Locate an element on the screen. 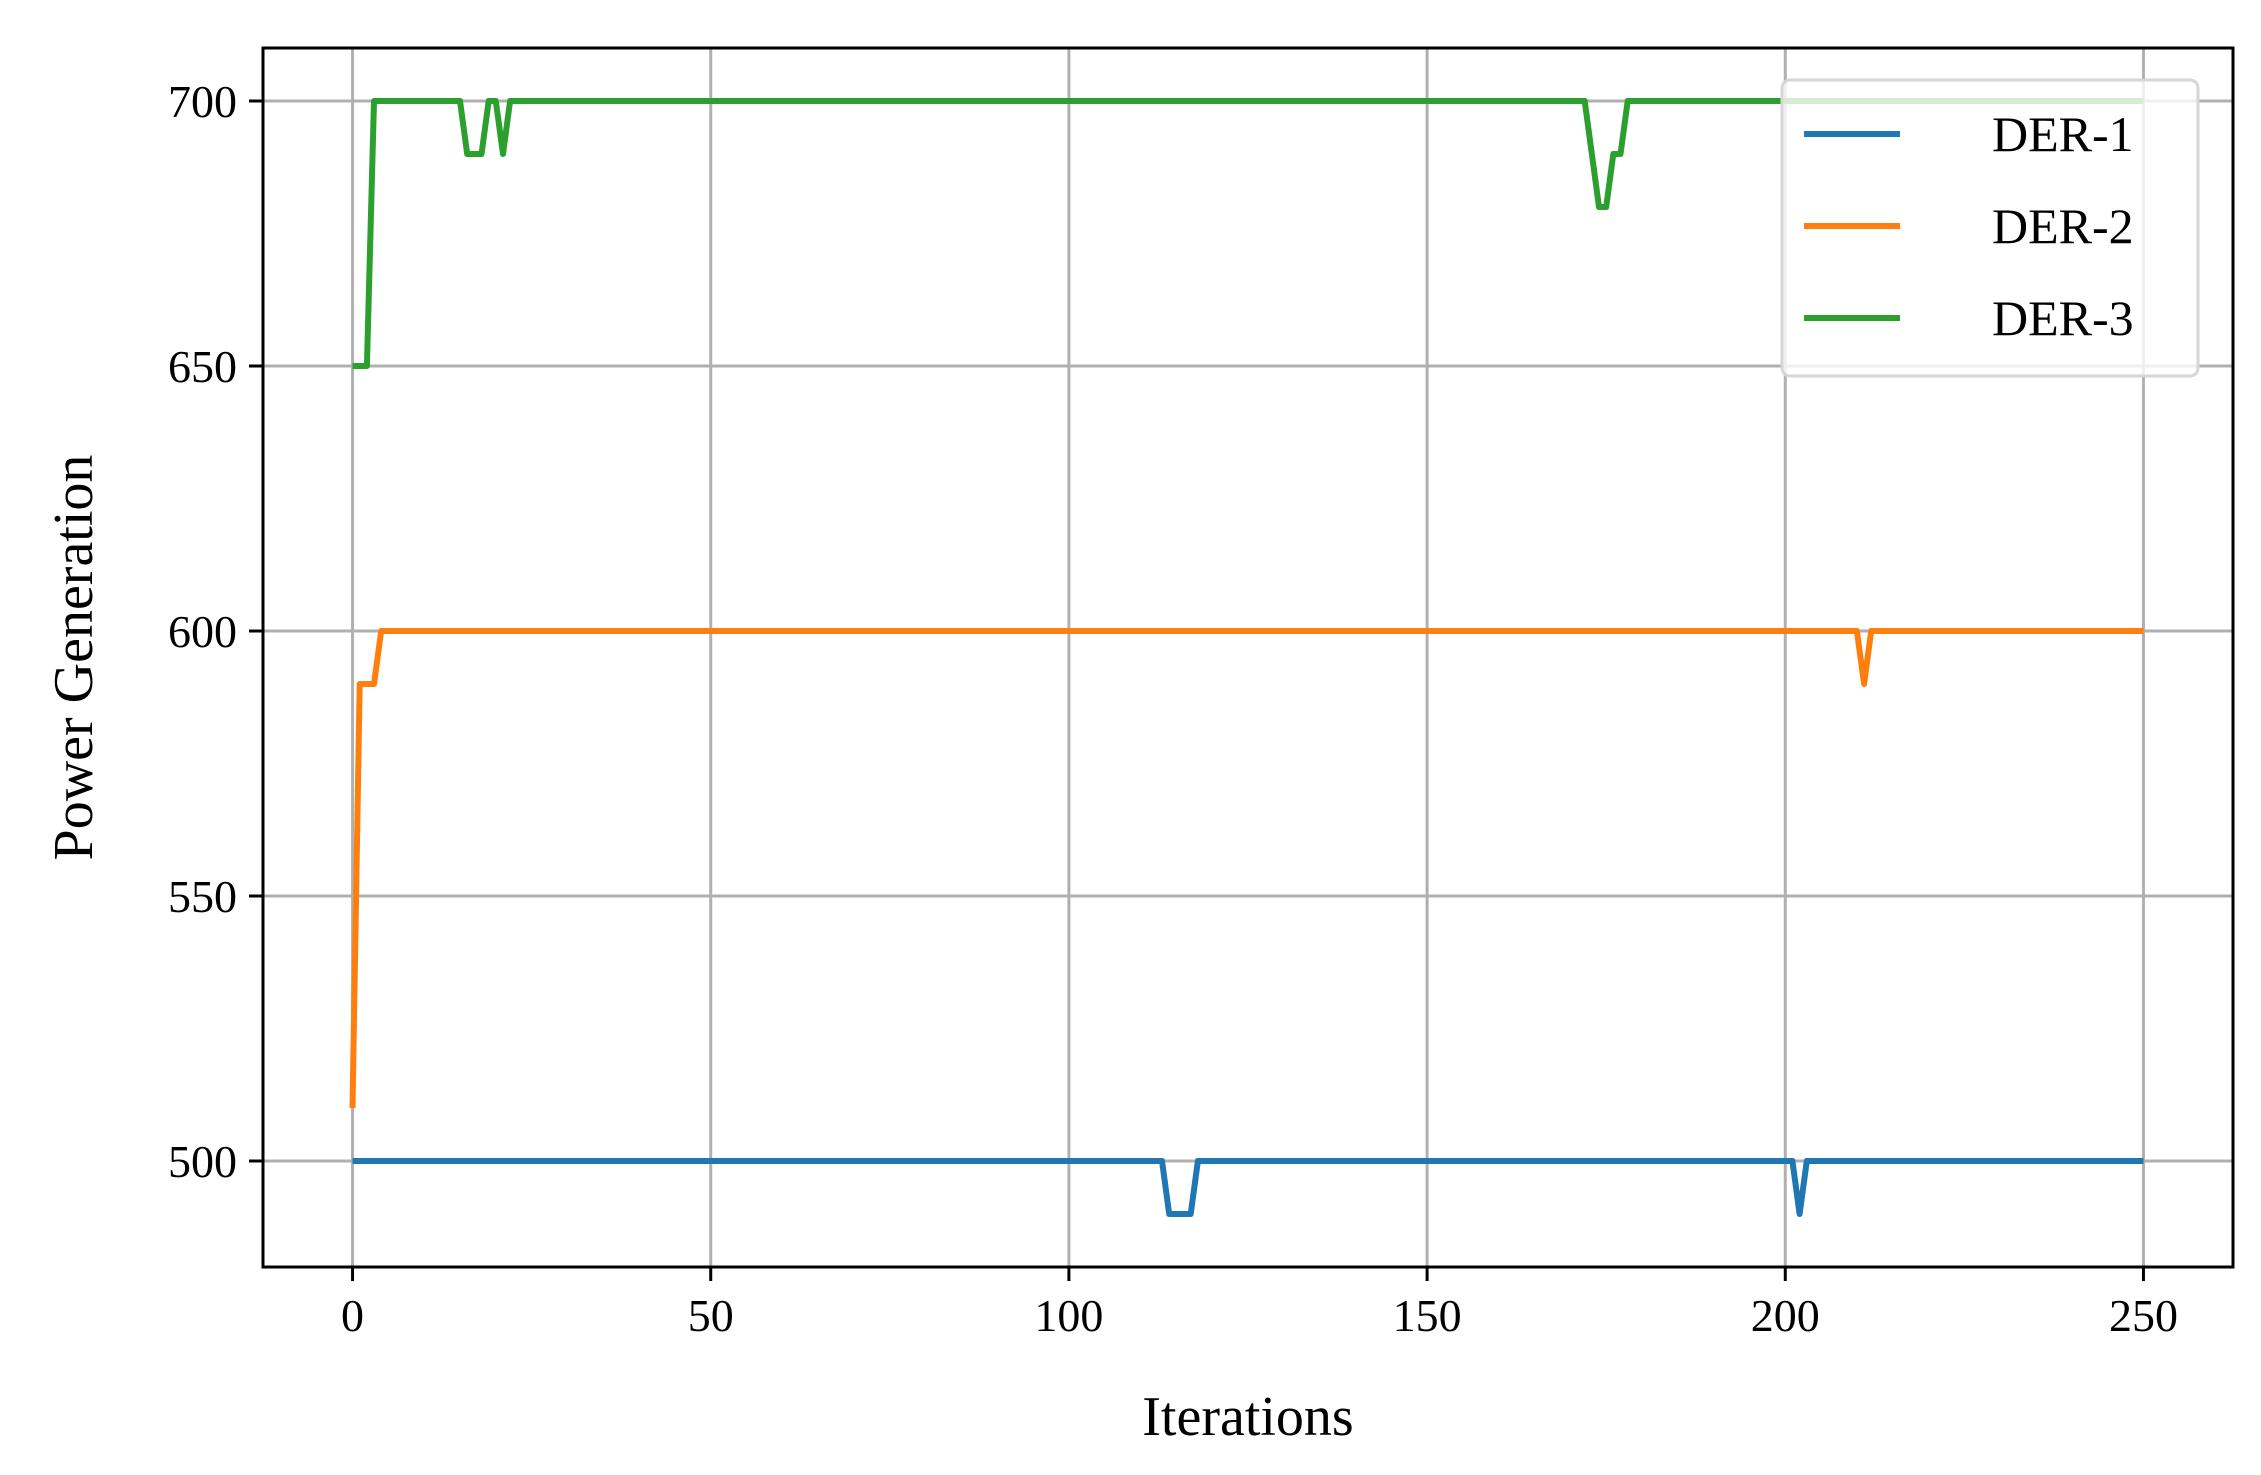  legend-entry-label: DER-1 is located at coordinates (2063, 134).